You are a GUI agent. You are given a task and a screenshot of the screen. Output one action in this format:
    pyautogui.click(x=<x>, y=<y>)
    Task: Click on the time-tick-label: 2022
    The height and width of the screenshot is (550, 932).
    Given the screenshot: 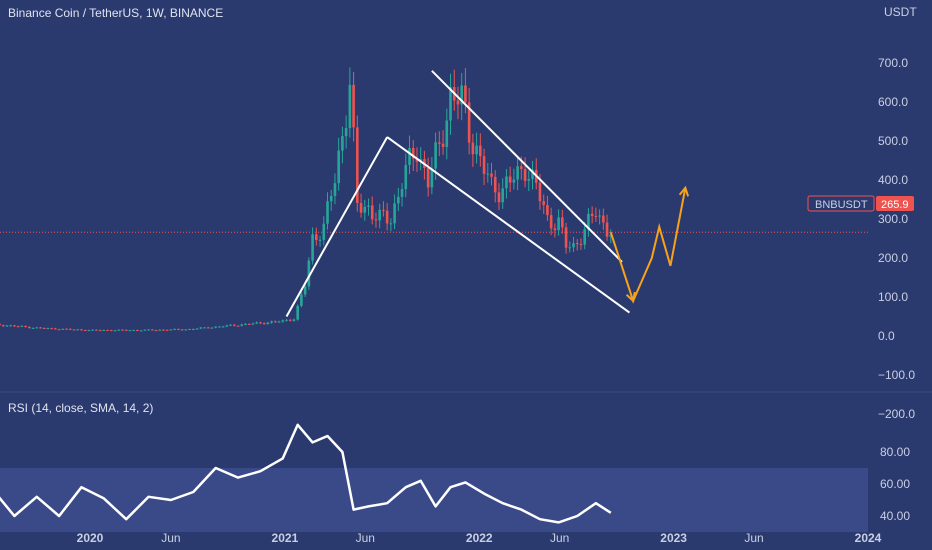 What is the action you would take?
    pyautogui.click(x=479, y=538)
    